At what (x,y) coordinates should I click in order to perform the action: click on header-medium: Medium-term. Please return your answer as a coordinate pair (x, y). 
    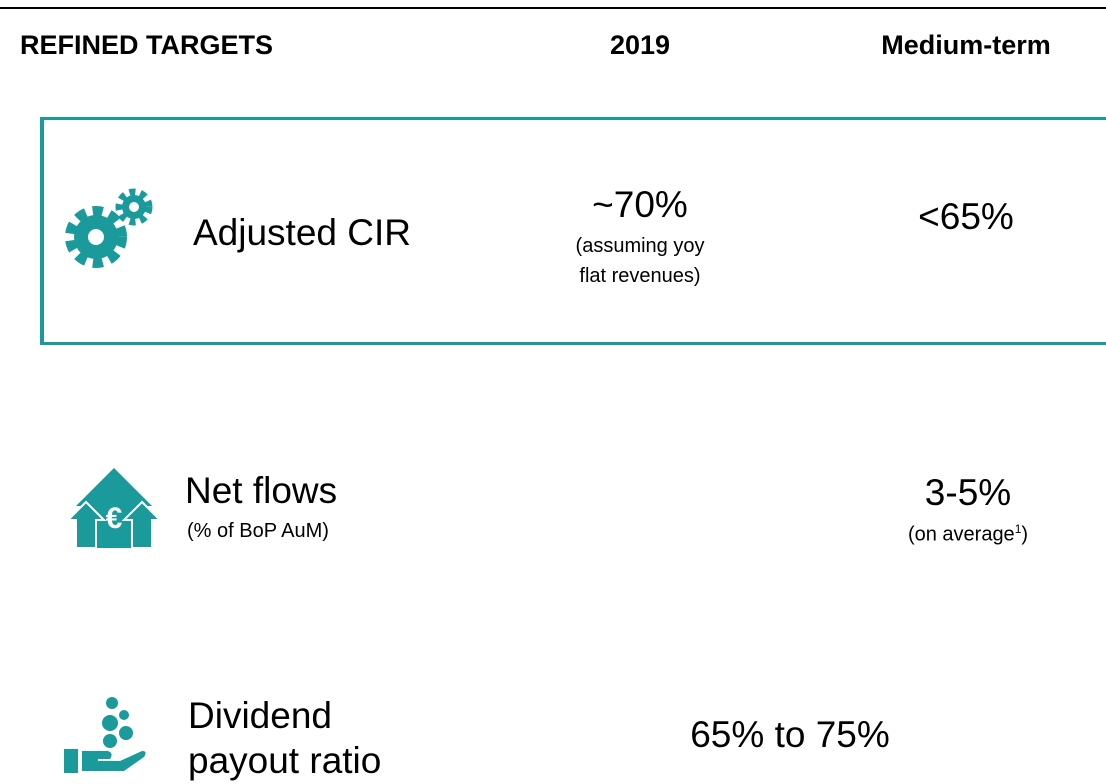
    Looking at the image, I should click on (966, 45).